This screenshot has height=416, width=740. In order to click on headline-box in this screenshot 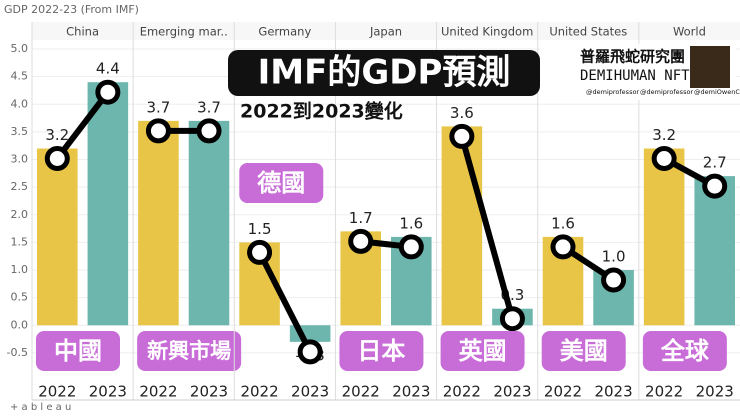, I will do `click(384, 73)`.